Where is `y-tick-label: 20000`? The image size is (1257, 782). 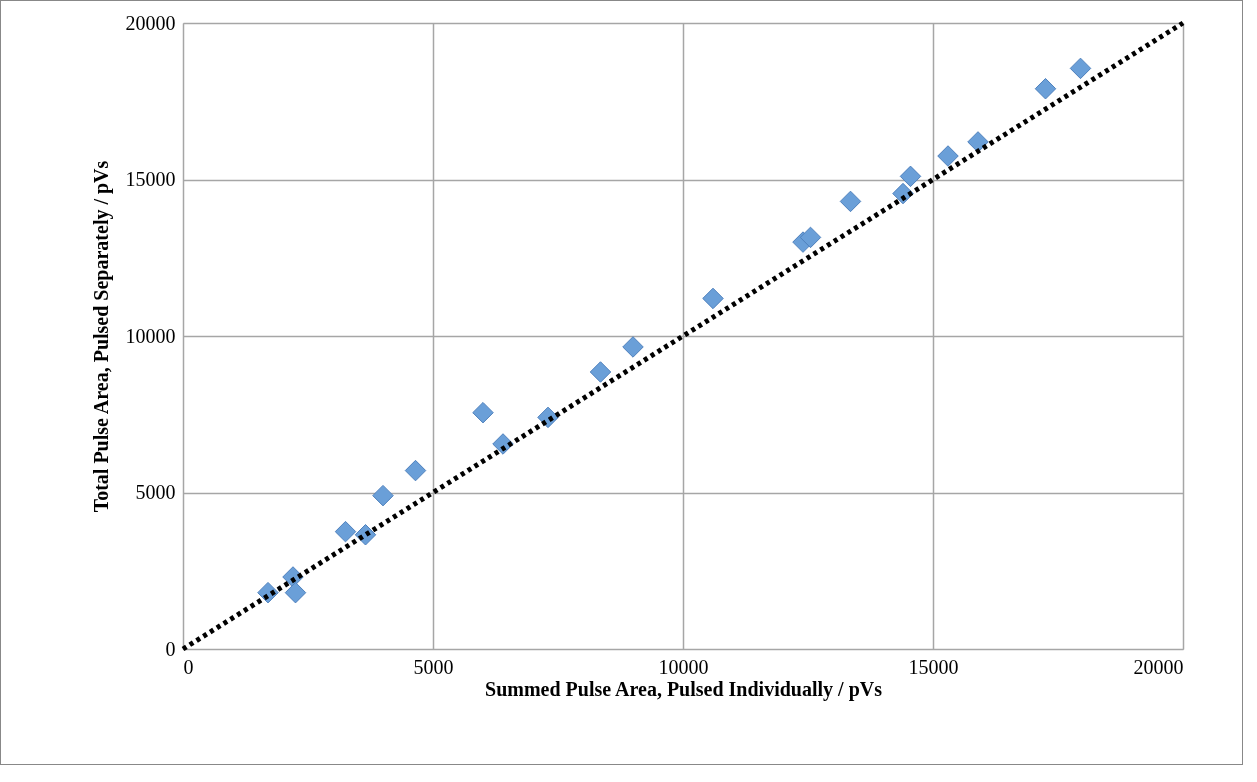
y-tick-label: 20000 is located at coordinates (150, 22).